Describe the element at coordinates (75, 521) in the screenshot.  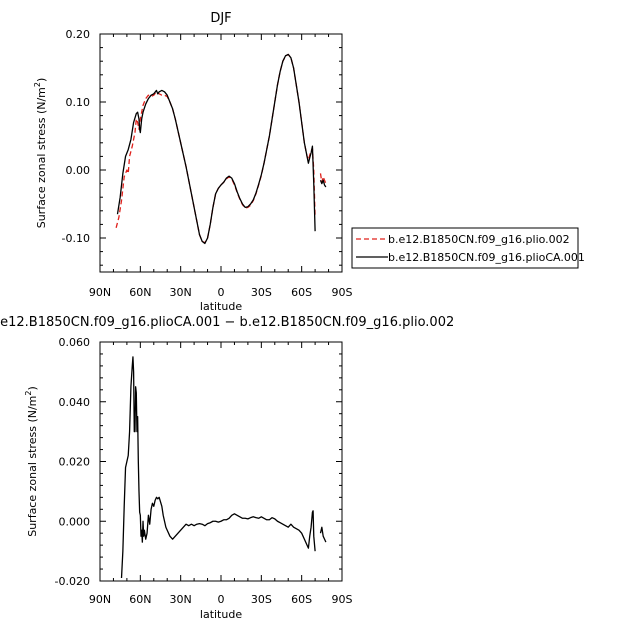
I see `y-tick-label: 0.000` at that location.